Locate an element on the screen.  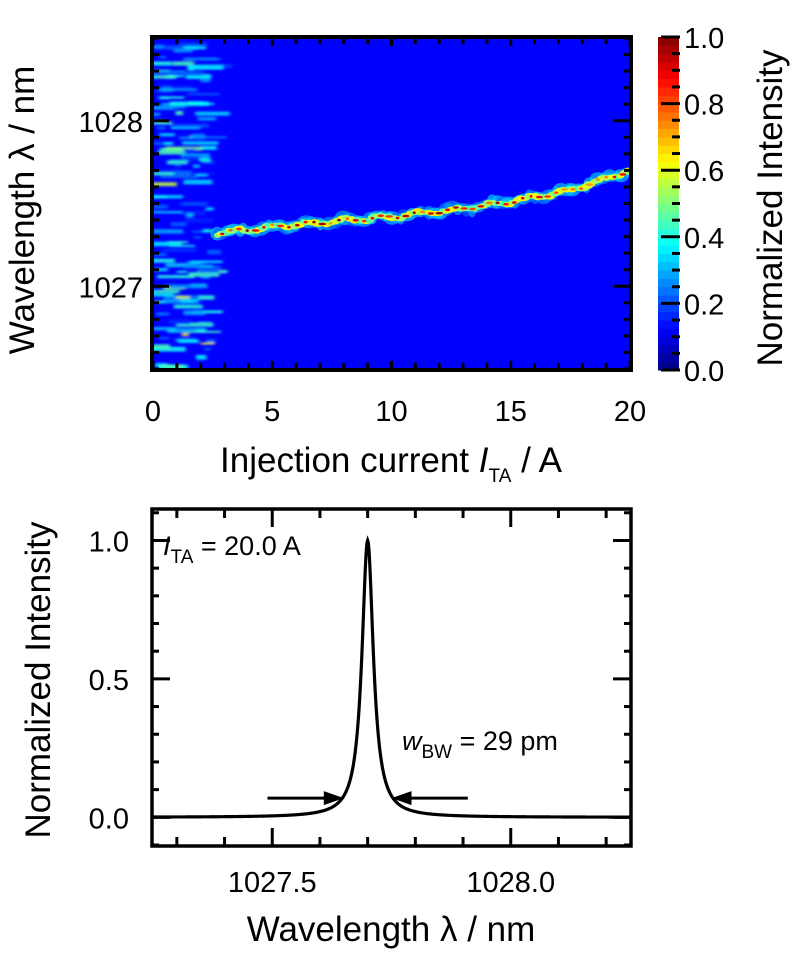
colorbar-tick-label: 0.6 is located at coordinates (704, 172).